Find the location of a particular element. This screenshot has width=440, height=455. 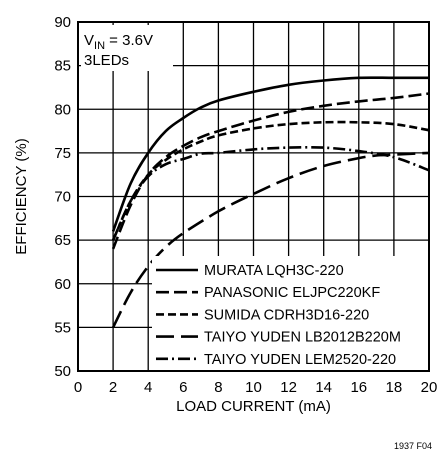

conditions-background is located at coordinates (127, 48).